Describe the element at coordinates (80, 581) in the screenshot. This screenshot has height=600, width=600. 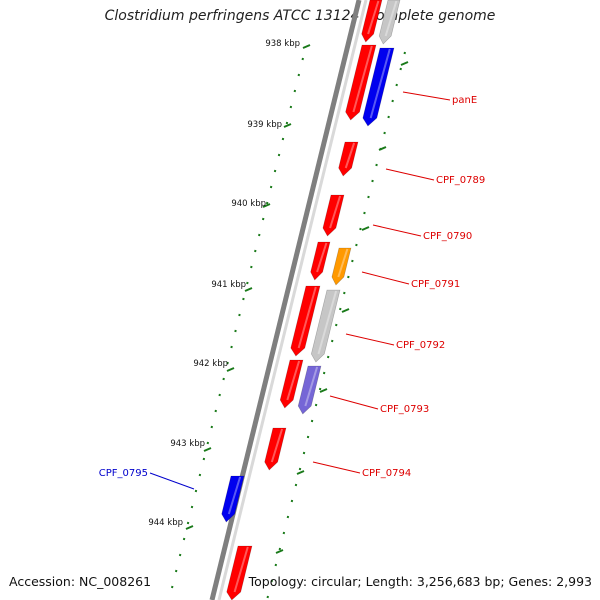
I see `accession-text: Accession: NC_008261` at that location.